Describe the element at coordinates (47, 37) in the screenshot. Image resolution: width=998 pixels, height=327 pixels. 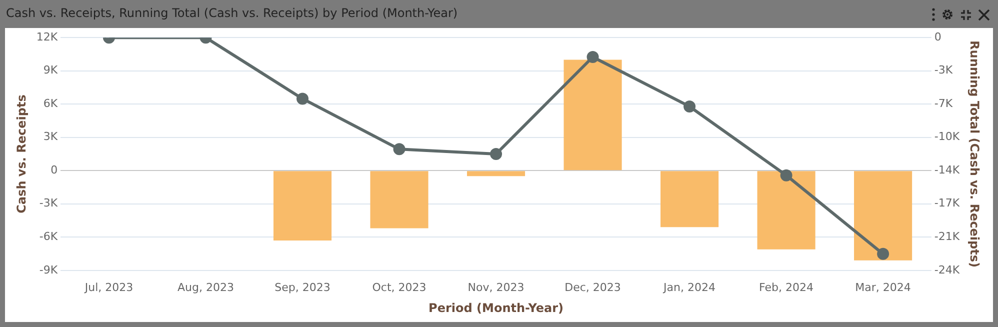
I see `y-tick-label: 12K` at that location.